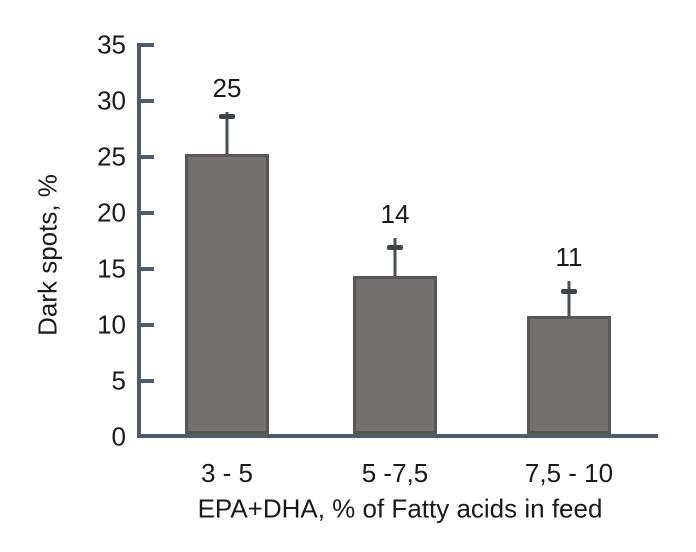  What do you see at coordinates (111, 324) in the screenshot?
I see `y-tick-label: 10` at bounding box center [111, 324].